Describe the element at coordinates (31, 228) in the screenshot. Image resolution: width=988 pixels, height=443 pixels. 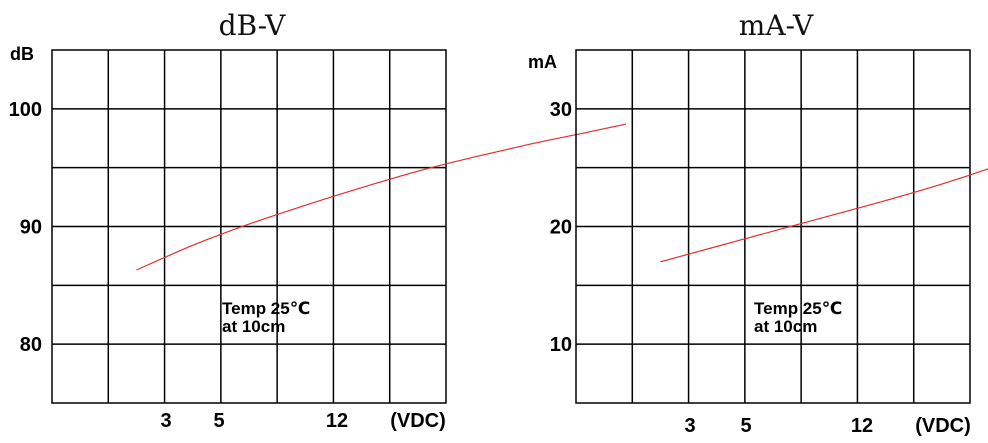
I see `y-tick-label-90: 90` at that location.